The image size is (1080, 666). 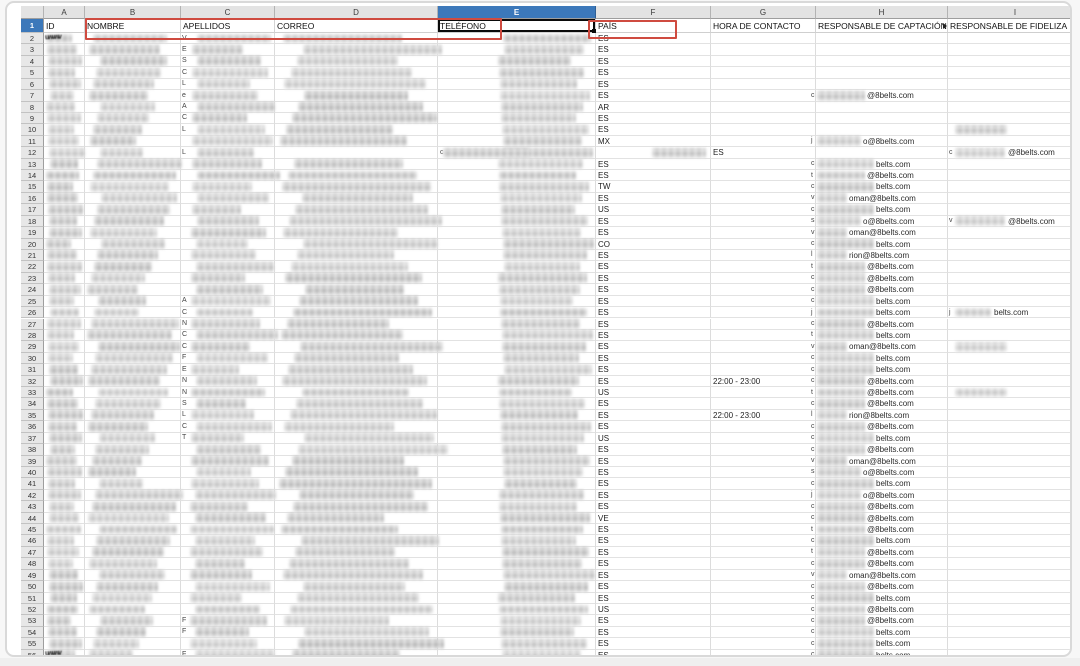 I want to click on cell-E17, so click(x=517, y=210).